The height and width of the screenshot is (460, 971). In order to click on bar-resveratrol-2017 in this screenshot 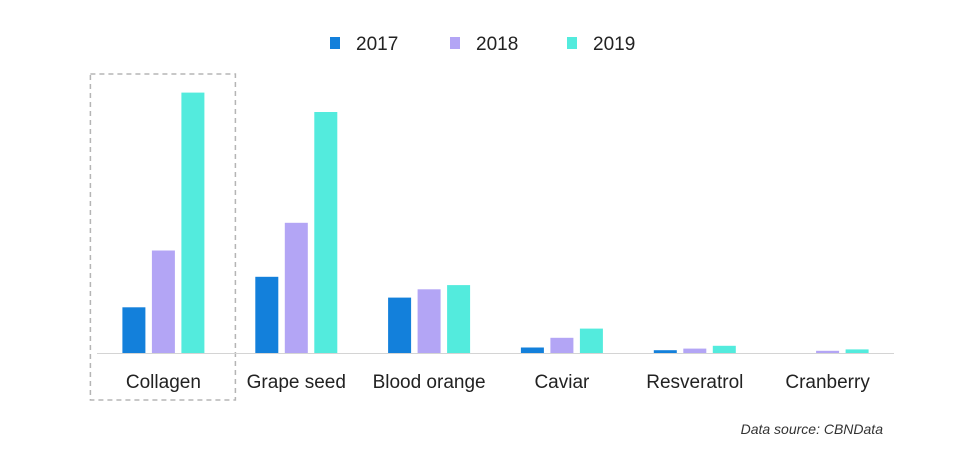, I will do `click(665, 351)`.